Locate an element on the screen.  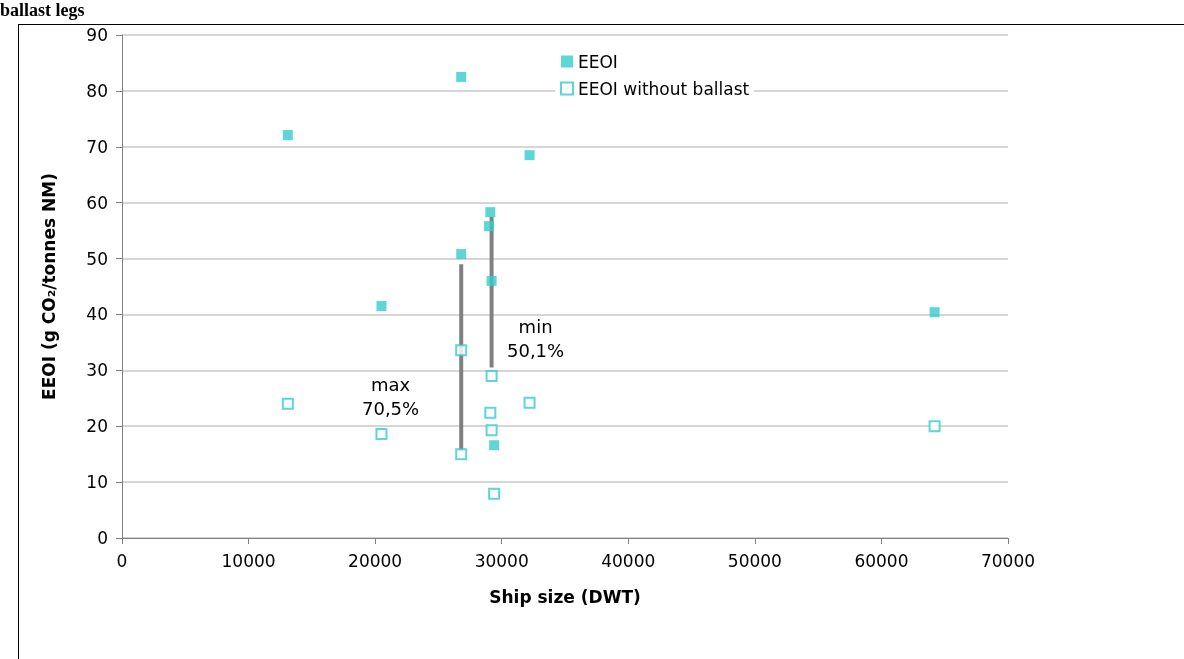
x-tick-label: 10000 is located at coordinates (248, 560).